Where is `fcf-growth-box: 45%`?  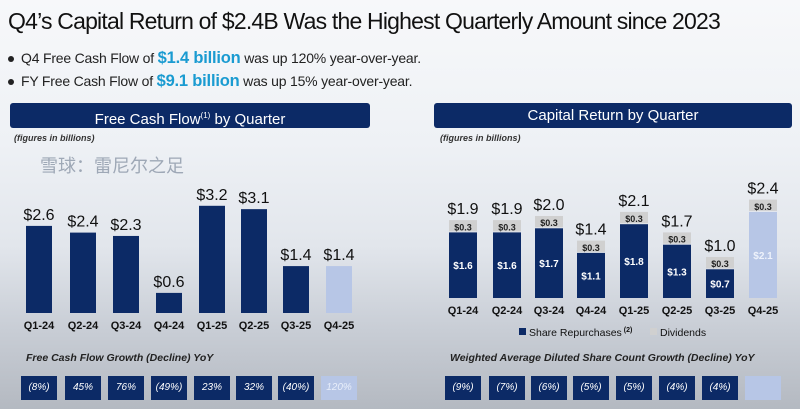
fcf-growth-box: 45% is located at coordinates (83, 388).